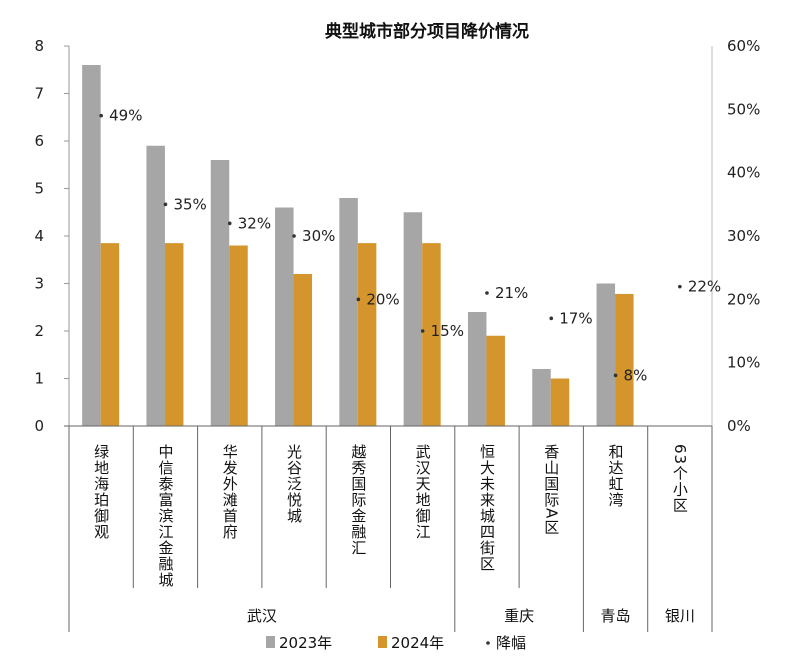 The height and width of the screenshot is (661, 796). Describe the element at coordinates (743, 46) in the screenshot. I see `right-tick-label: 60%` at that location.